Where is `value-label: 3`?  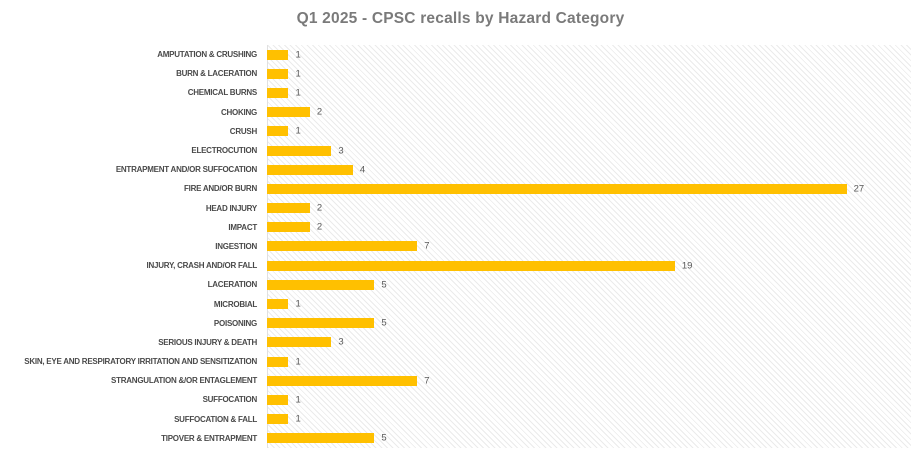 value-label: 3 is located at coordinates (341, 151).